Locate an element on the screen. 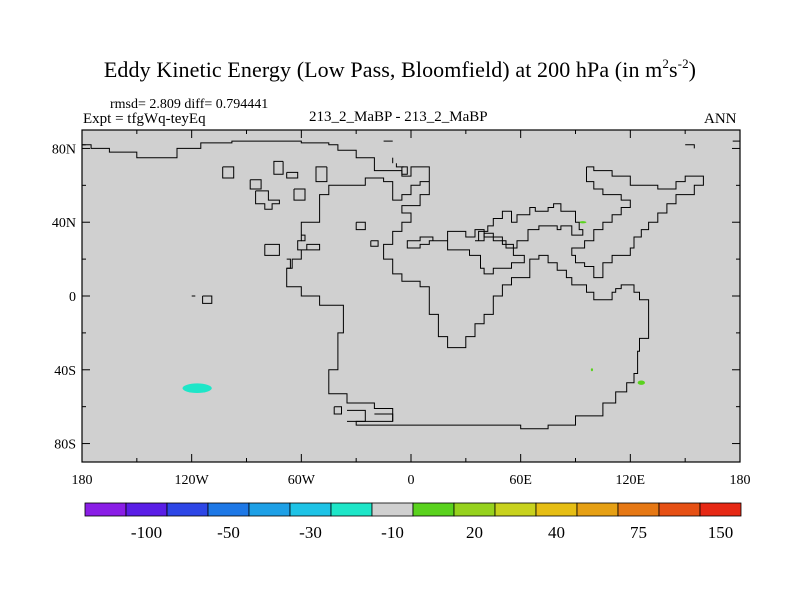 The image size is (800, 600). colorbar-label: 150 is located at coordinates (721, 532).